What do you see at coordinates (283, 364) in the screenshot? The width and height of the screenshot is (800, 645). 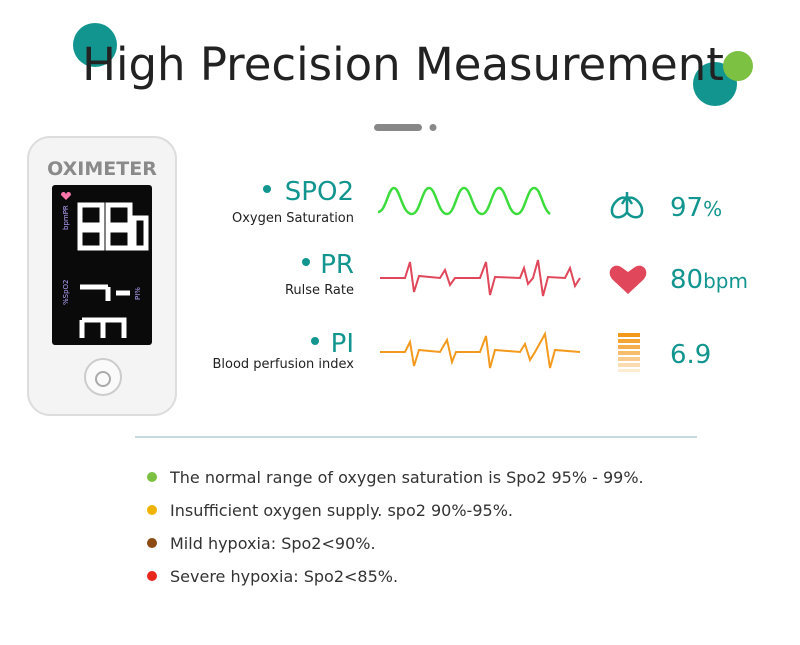 I see `metric-description: Blood perfusion index` at bounding box center [283, 364].